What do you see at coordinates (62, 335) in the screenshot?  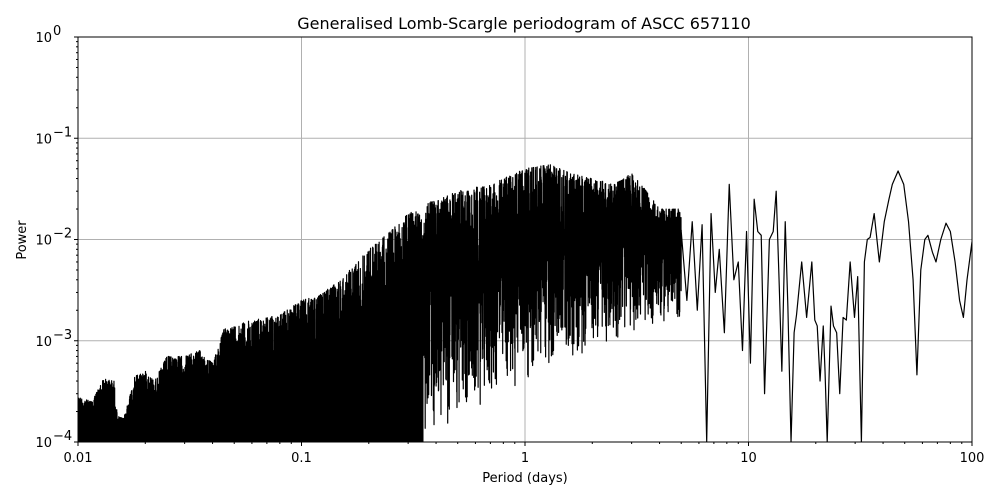 I see `y-tick-exponent: −3` at bounding box center [62, 335].